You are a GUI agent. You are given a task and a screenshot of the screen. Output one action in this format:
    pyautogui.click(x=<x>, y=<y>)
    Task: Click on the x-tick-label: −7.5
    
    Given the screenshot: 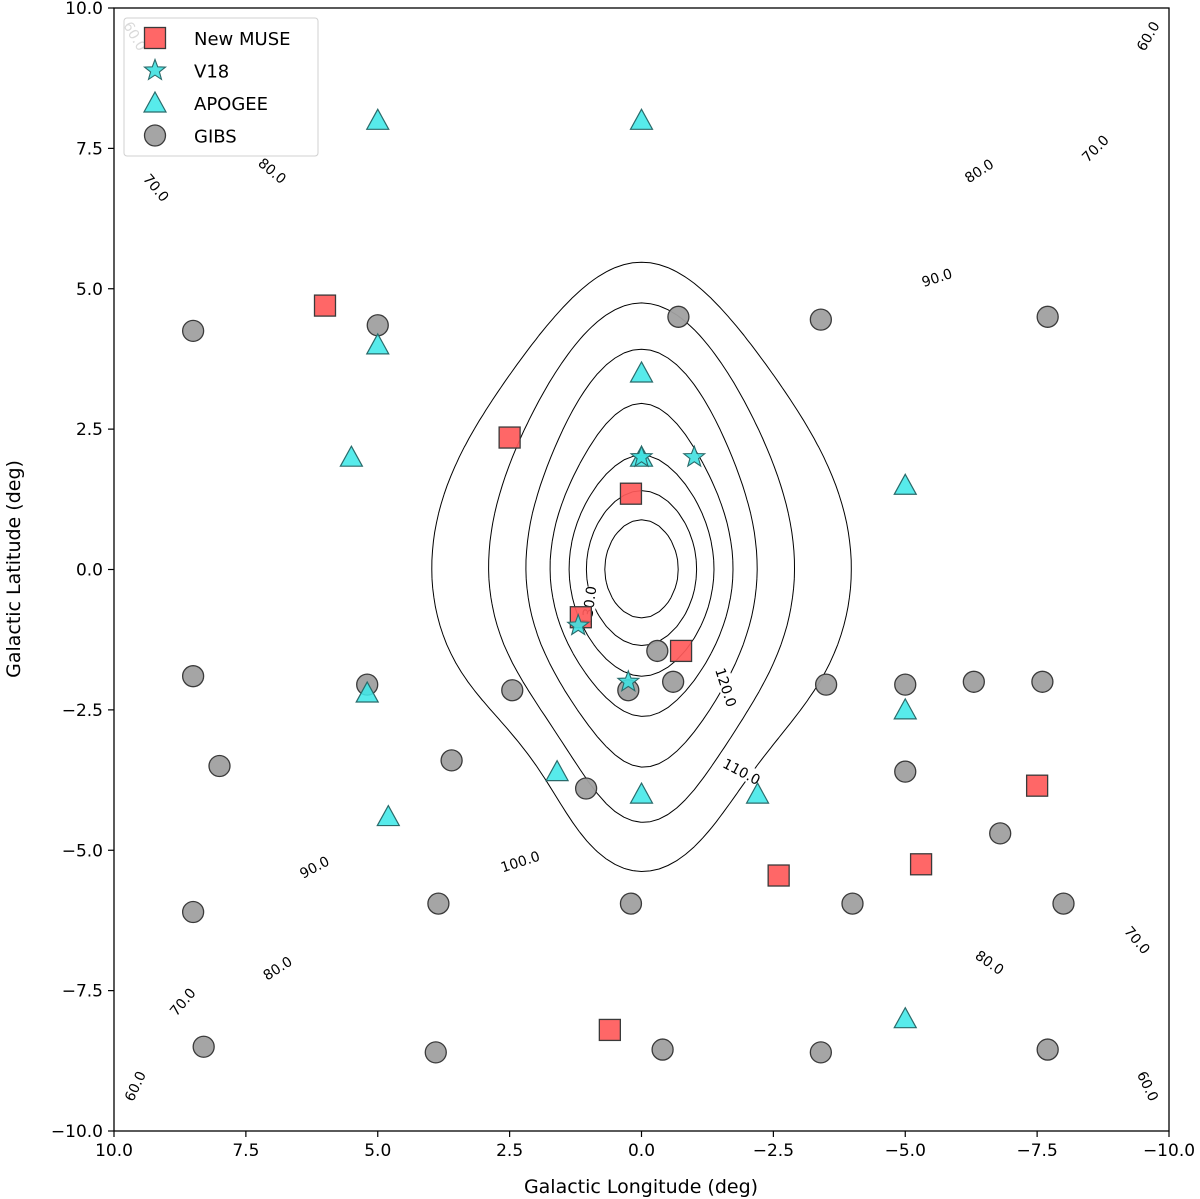 What is the action you would take?
    pyautogui.click(x=1036, y=1151)
    